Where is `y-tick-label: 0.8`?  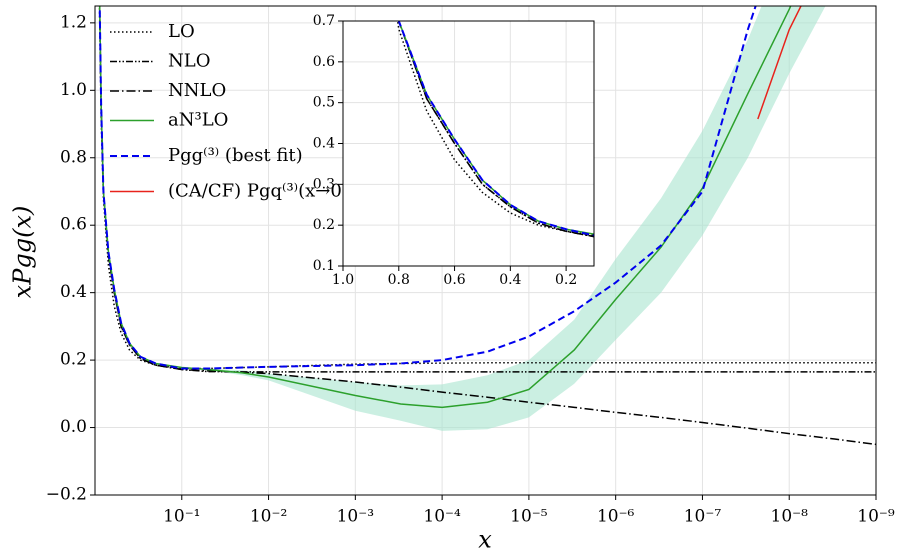 y-tick-label: 0.8 is located at coordinates (73, 157).